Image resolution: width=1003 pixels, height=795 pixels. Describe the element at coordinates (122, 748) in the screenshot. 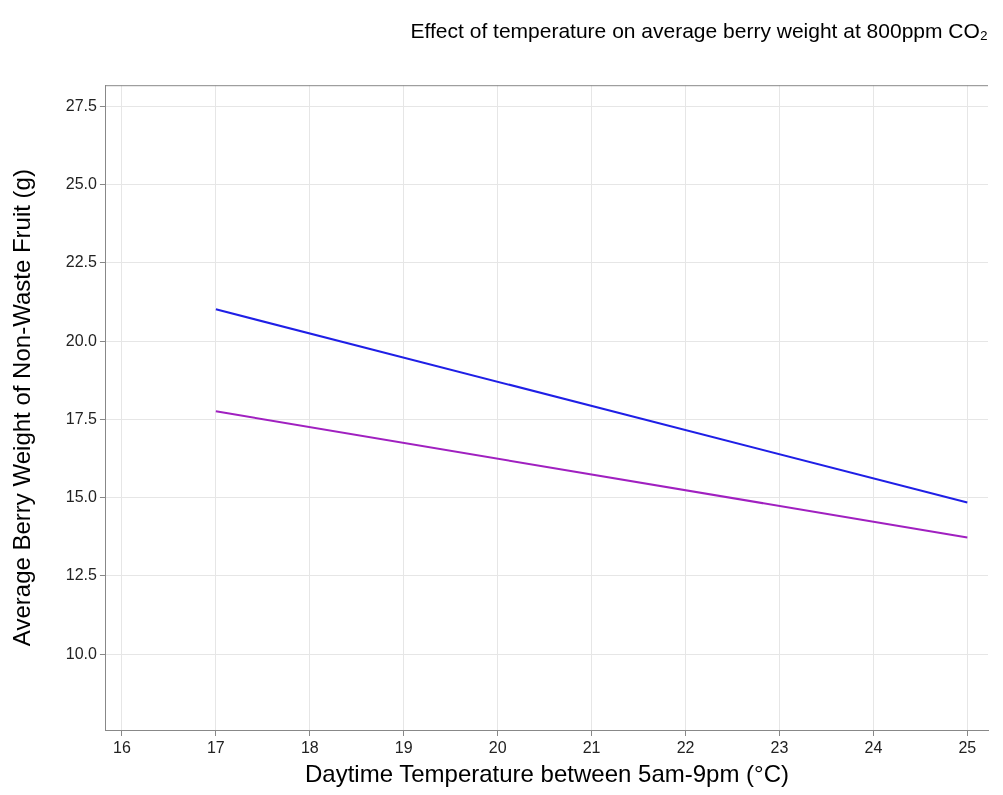

I see `x-tick-label: 16` at that location.